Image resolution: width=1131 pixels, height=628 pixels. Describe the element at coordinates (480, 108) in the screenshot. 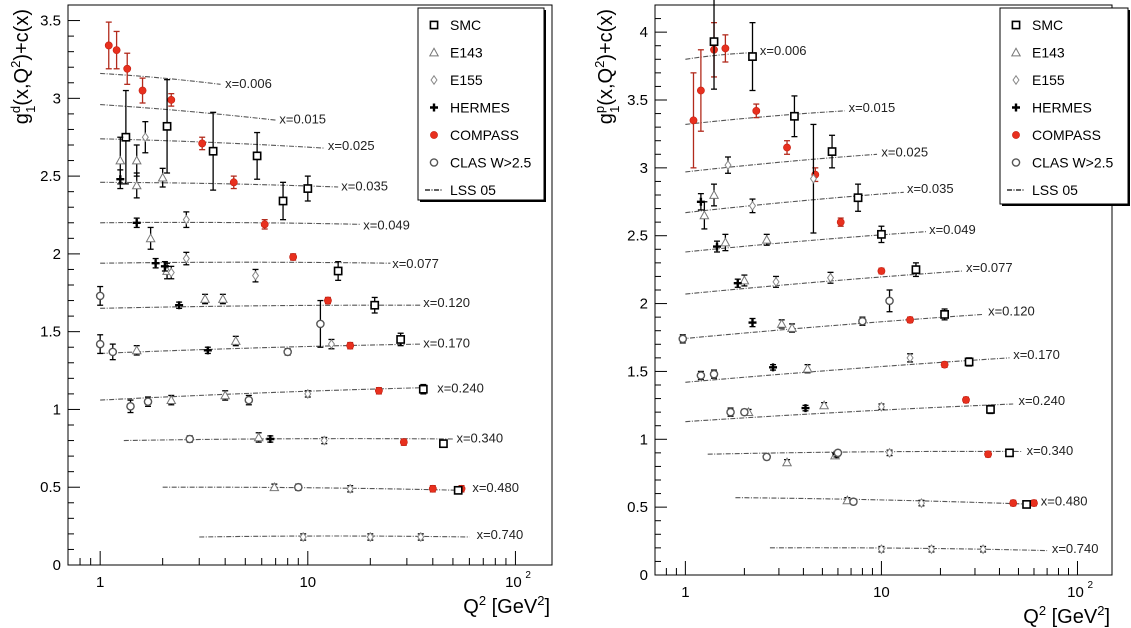

I see `legend-label: HERMES` at that location.